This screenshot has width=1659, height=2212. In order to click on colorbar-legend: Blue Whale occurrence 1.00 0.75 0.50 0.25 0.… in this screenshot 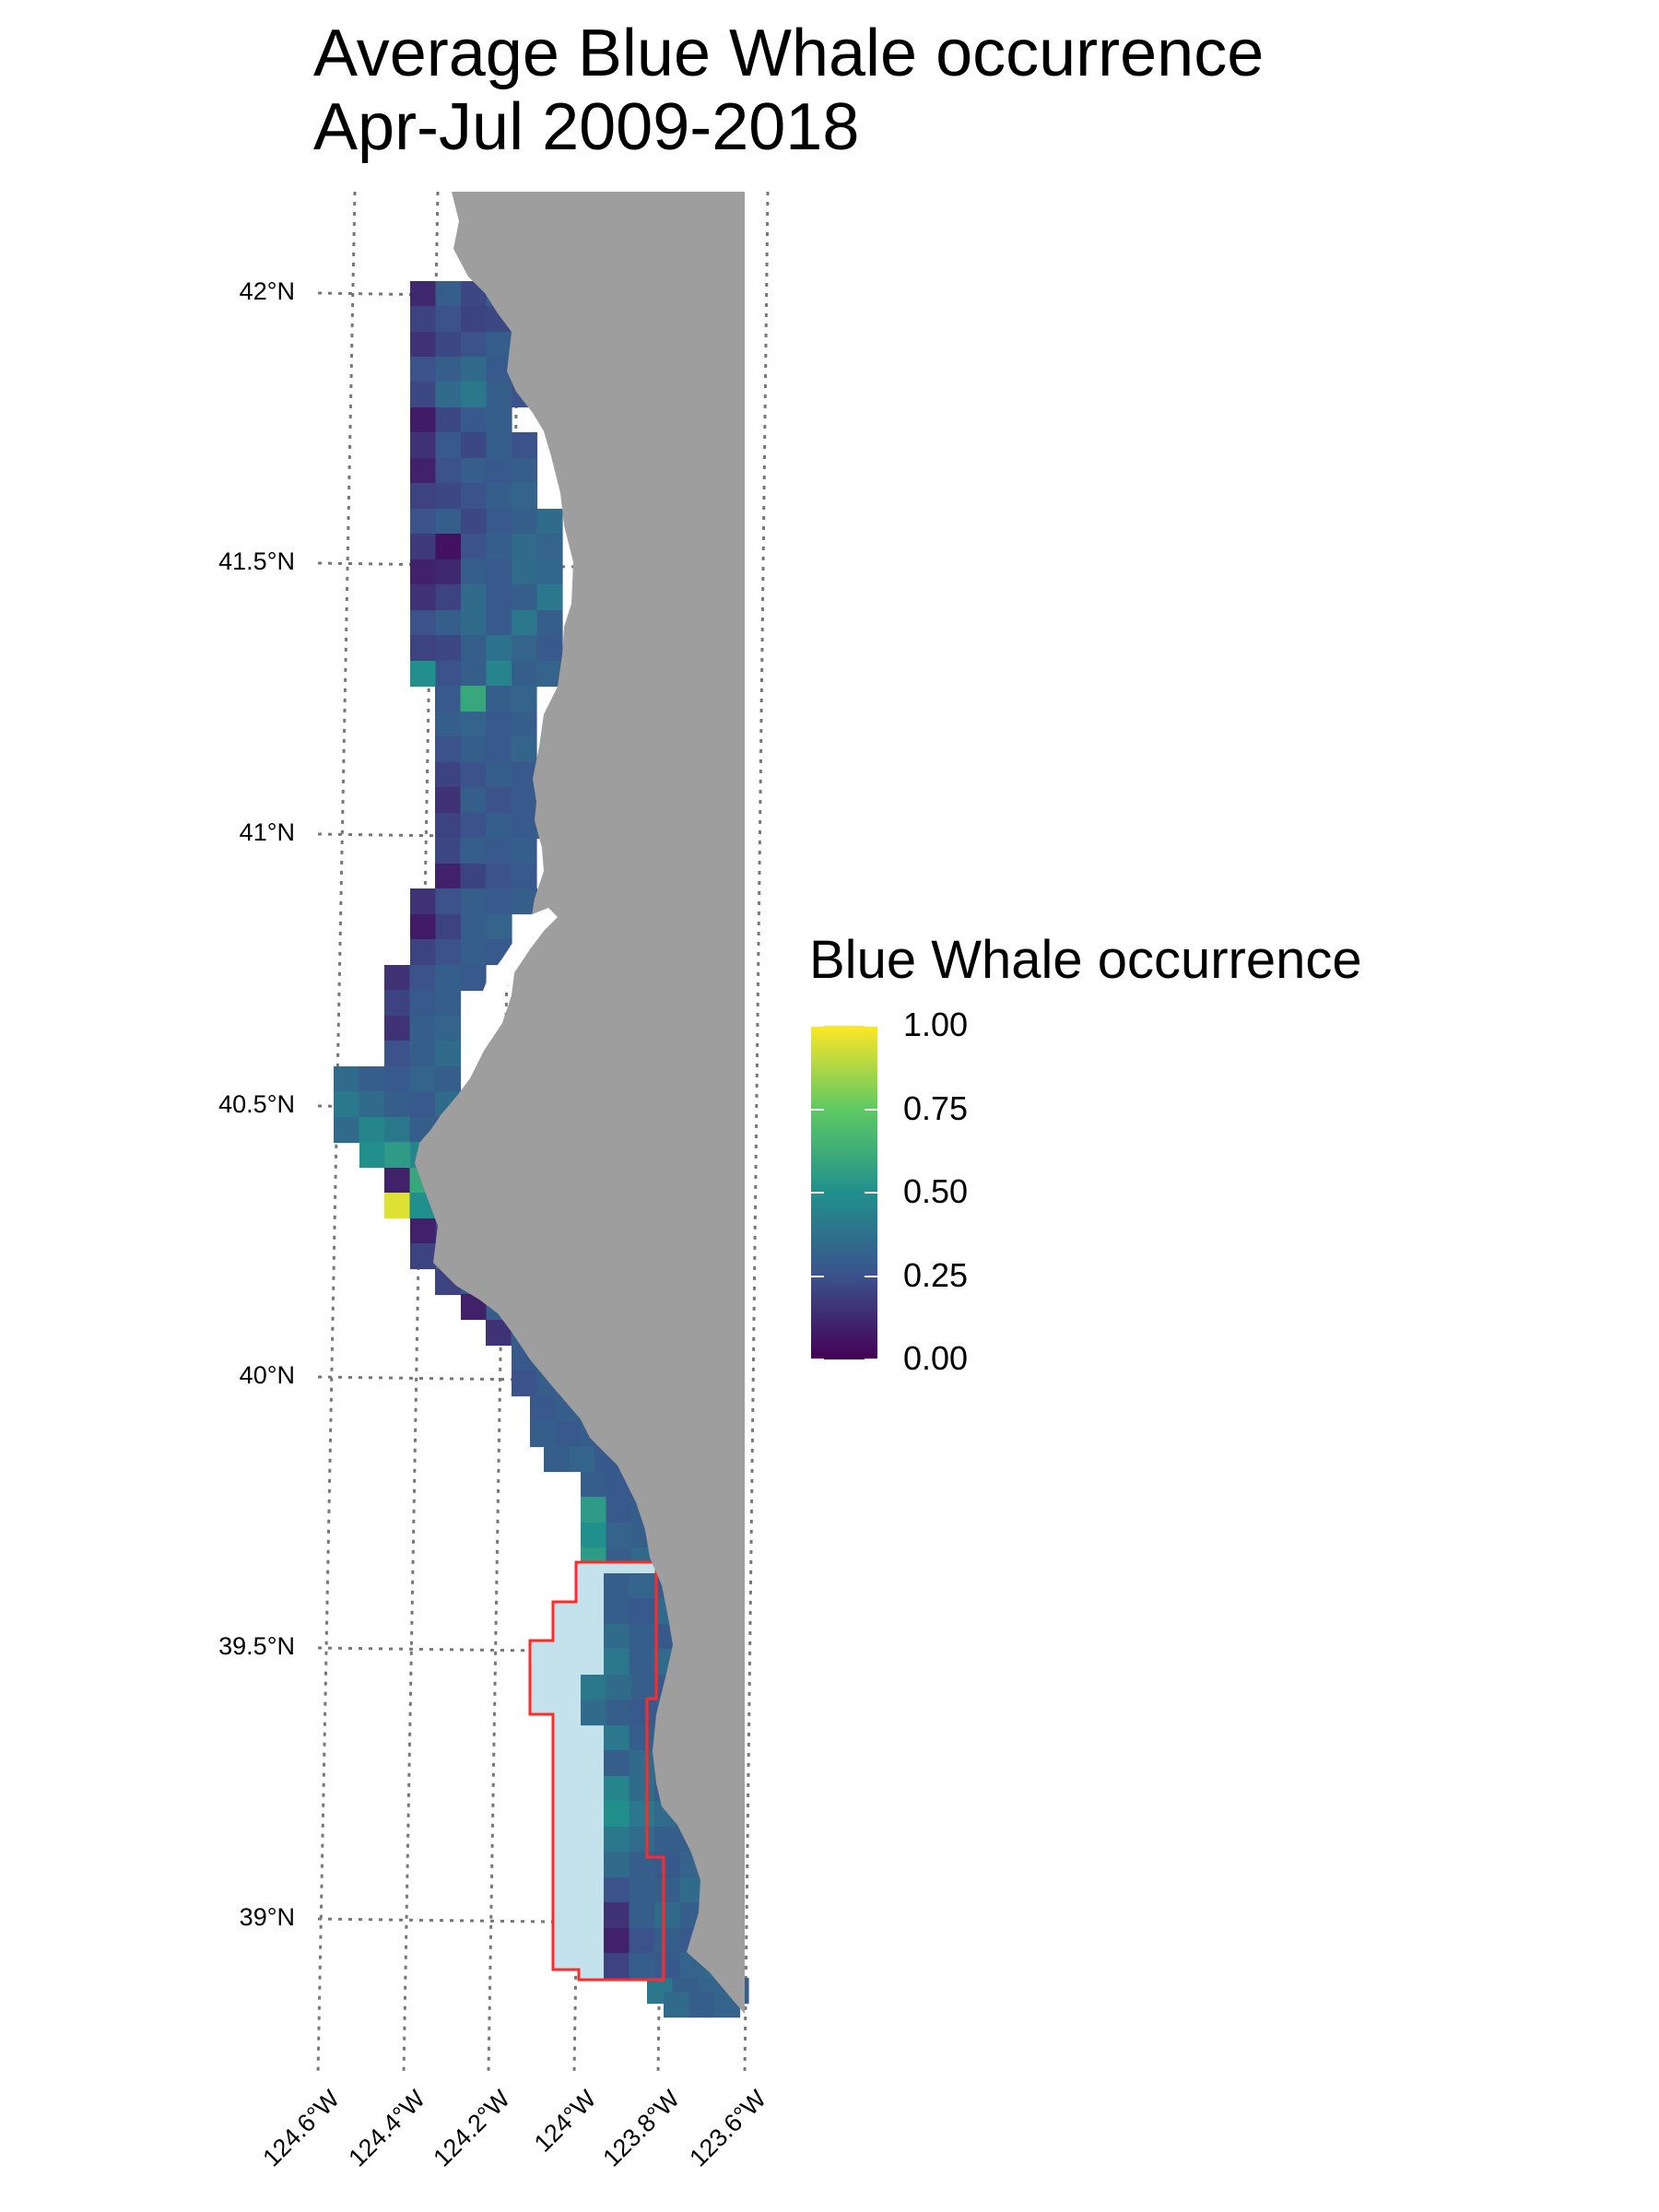, I will do `click(1085, 1153)`.